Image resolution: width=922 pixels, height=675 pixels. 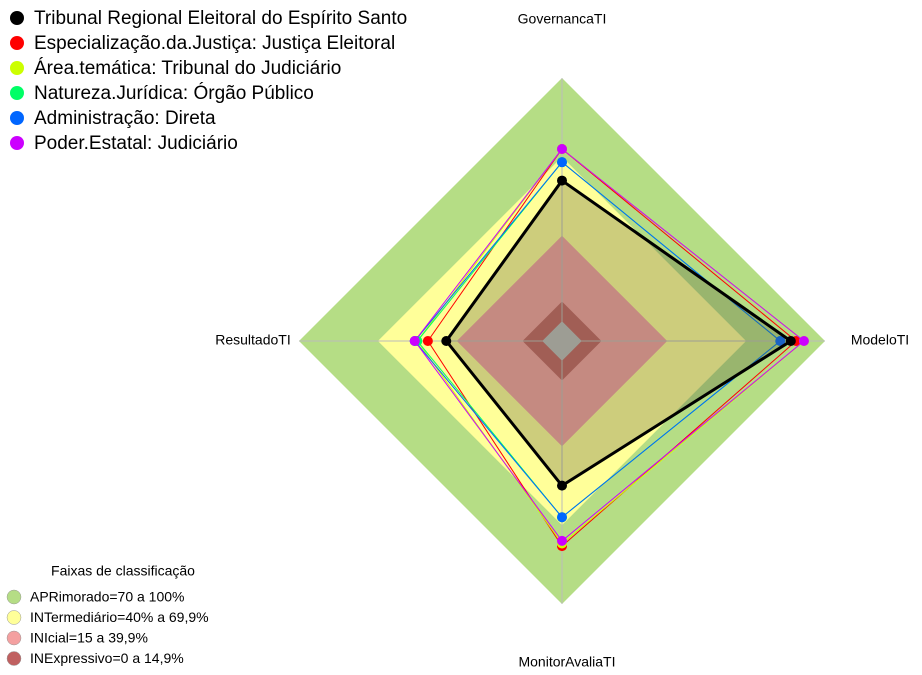 I want to click on band-legend-label: INExpressivo=0 a 14,9%, so click(x=107, y=658).